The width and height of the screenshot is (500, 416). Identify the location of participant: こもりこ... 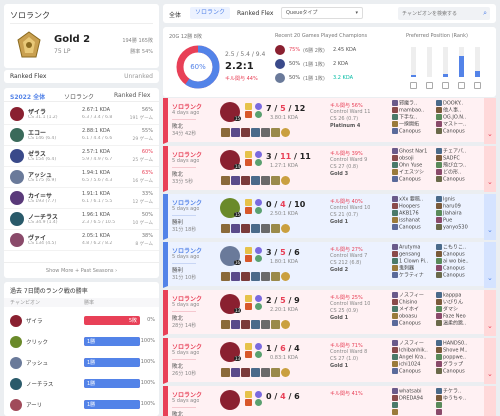
(457, 247).